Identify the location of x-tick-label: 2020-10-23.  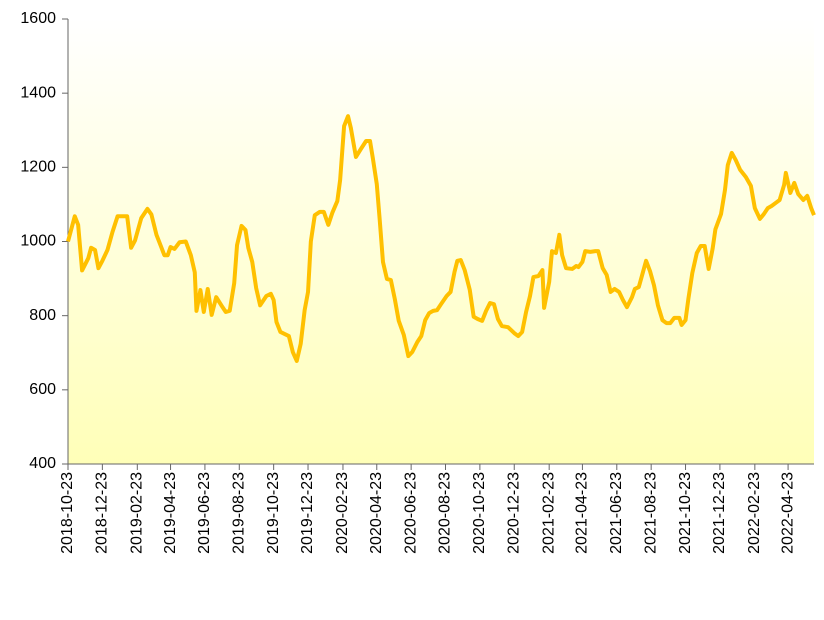
(479, 513).